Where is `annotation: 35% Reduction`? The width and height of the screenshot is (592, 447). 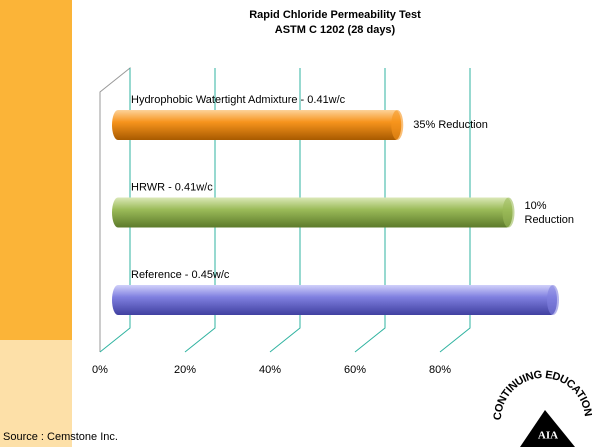 annotation: 35% Reduction is located at coordinates (450, 125).